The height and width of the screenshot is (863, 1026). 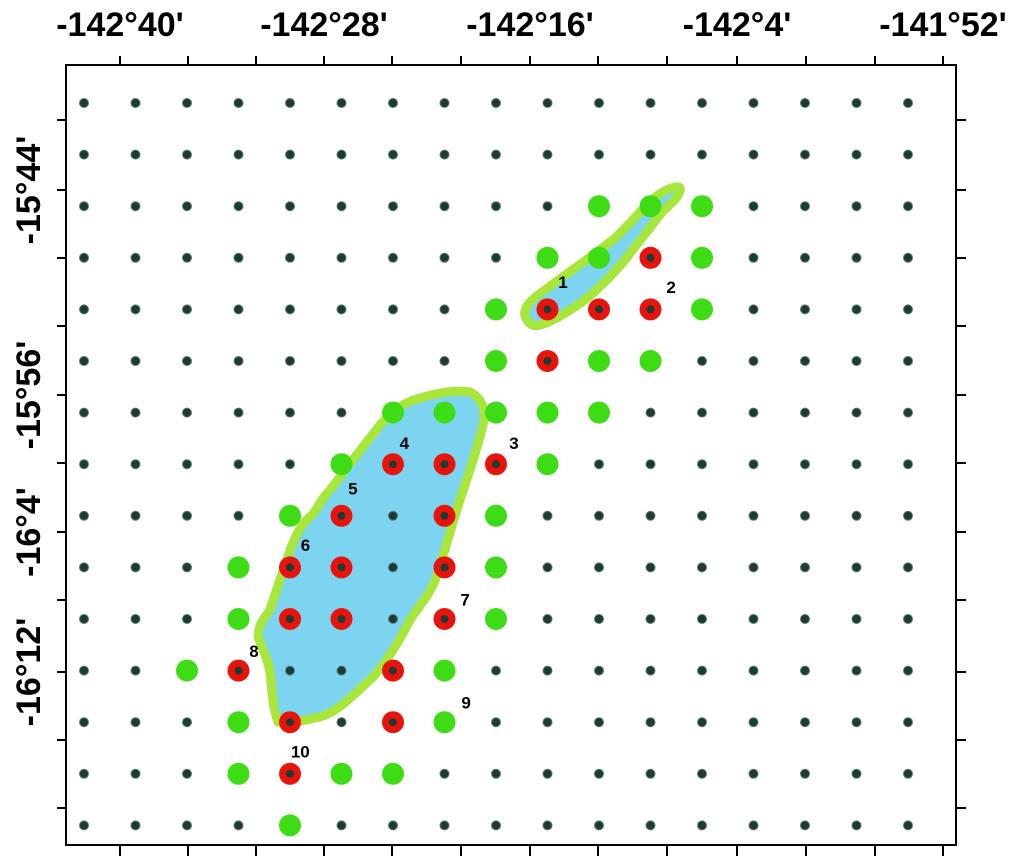 What do you see at coordinates (530, 25) in the screenshot?
I see `lon-tick-label-3: -142°16'` at bounding box center [530, 25].